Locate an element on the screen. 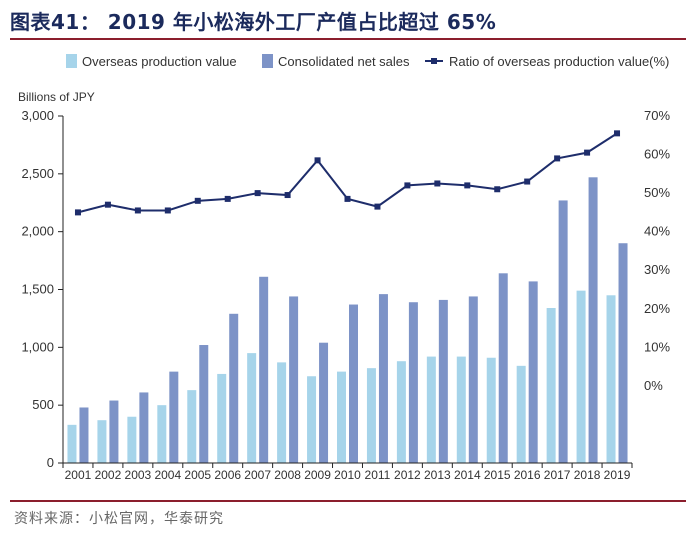 This screenshot has width=700, height=535. y-axis-left: 0 500 1,000 1,500 2,000 2,500 3,000 is located at coordinates (42, 289).